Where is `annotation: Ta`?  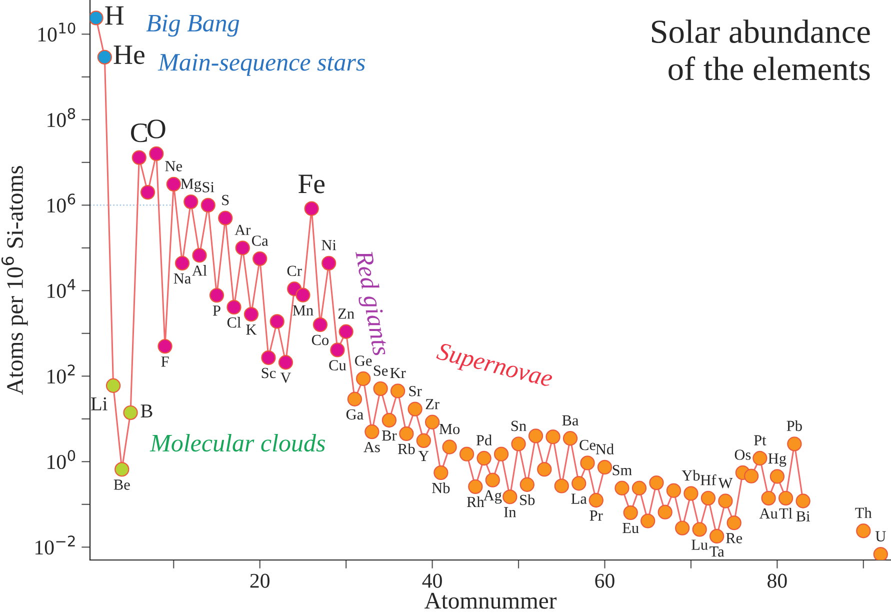 annotation: Ta is located at coordinates (717, 551).